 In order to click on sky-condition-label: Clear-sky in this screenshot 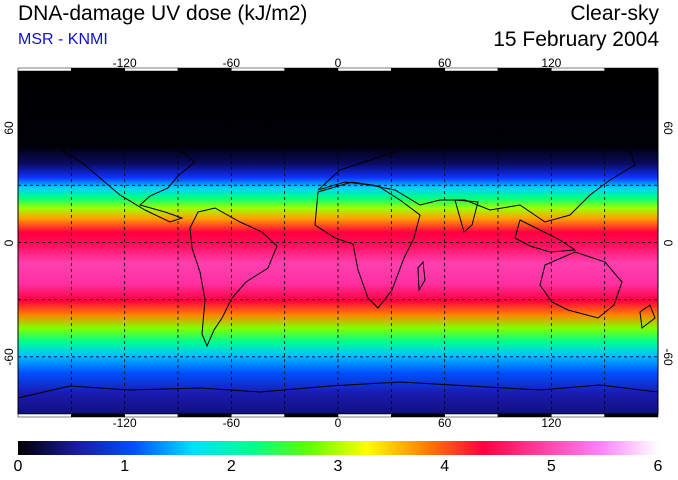, I will do `click(614, 13)`.